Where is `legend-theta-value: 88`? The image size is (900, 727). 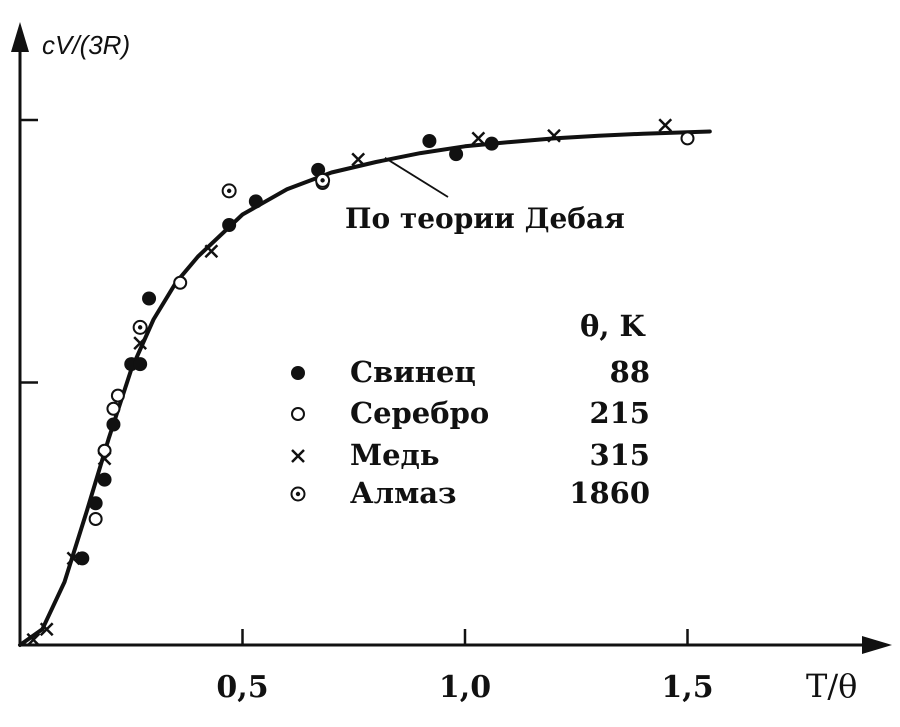
legend-theta-value: 88 is located at coordinates (630, 372).